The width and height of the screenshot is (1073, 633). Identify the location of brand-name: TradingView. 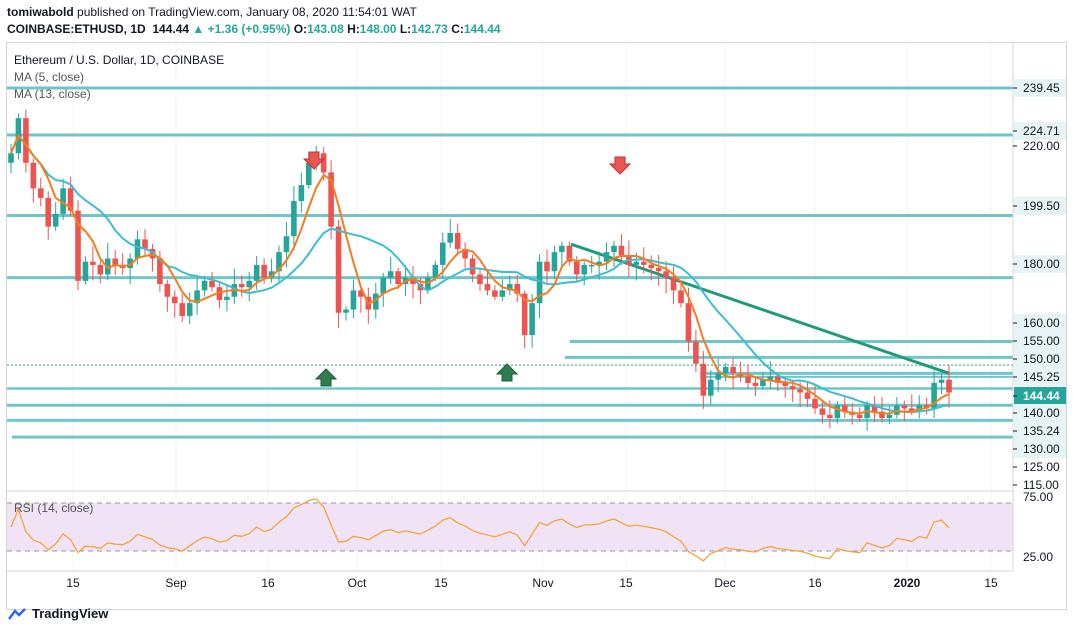
(70, 613).